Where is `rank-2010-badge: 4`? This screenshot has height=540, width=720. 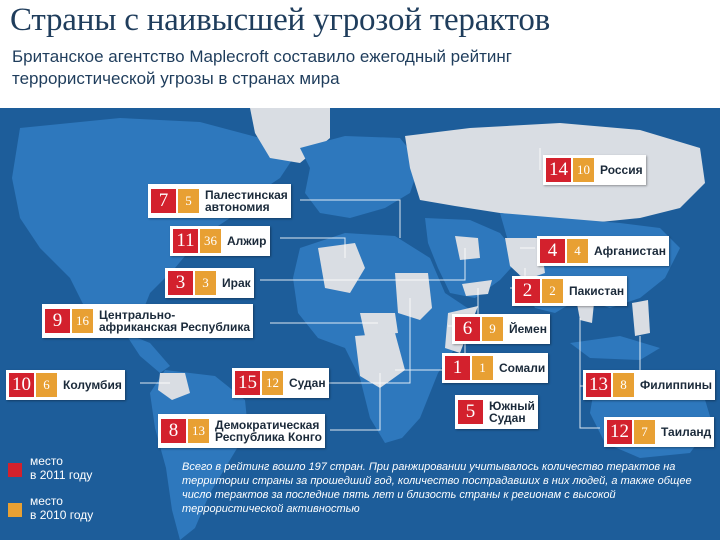 rank-2010-badge: 4 is located at coordinates (577, 251).